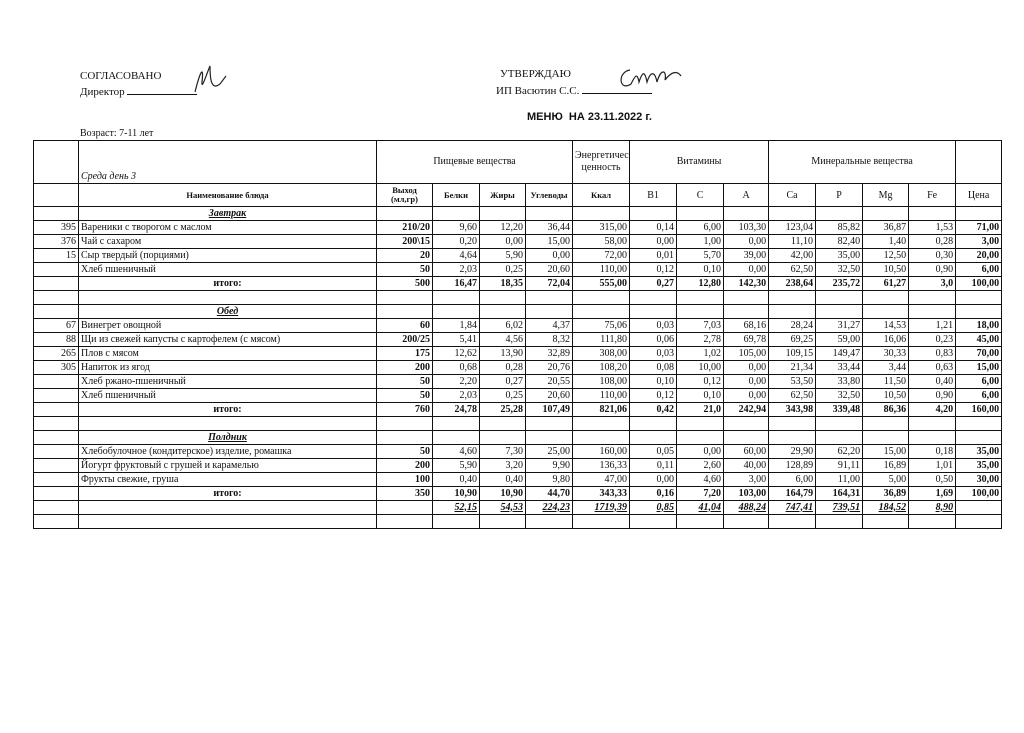 The width and height of the screenshot is (1024, 733). Describe the element at coordinates (746, 507) in the screenshot. I see `grand-total-cell: 488,24` at that location.